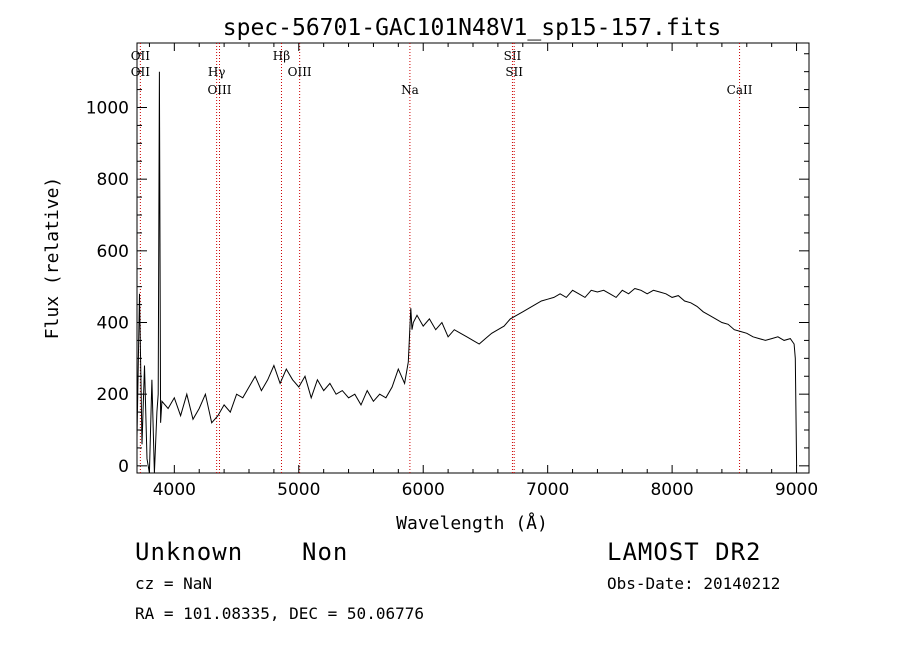  Describe the element at coordinates (684, 552) in the screenshot. I see `survey-name: LAMOST DR2` at that location.